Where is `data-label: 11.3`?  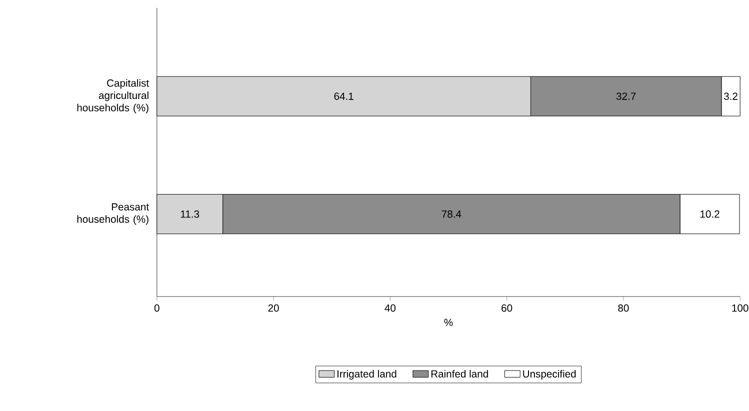
data-label: 11.3 is located at coordinates (190, 214).